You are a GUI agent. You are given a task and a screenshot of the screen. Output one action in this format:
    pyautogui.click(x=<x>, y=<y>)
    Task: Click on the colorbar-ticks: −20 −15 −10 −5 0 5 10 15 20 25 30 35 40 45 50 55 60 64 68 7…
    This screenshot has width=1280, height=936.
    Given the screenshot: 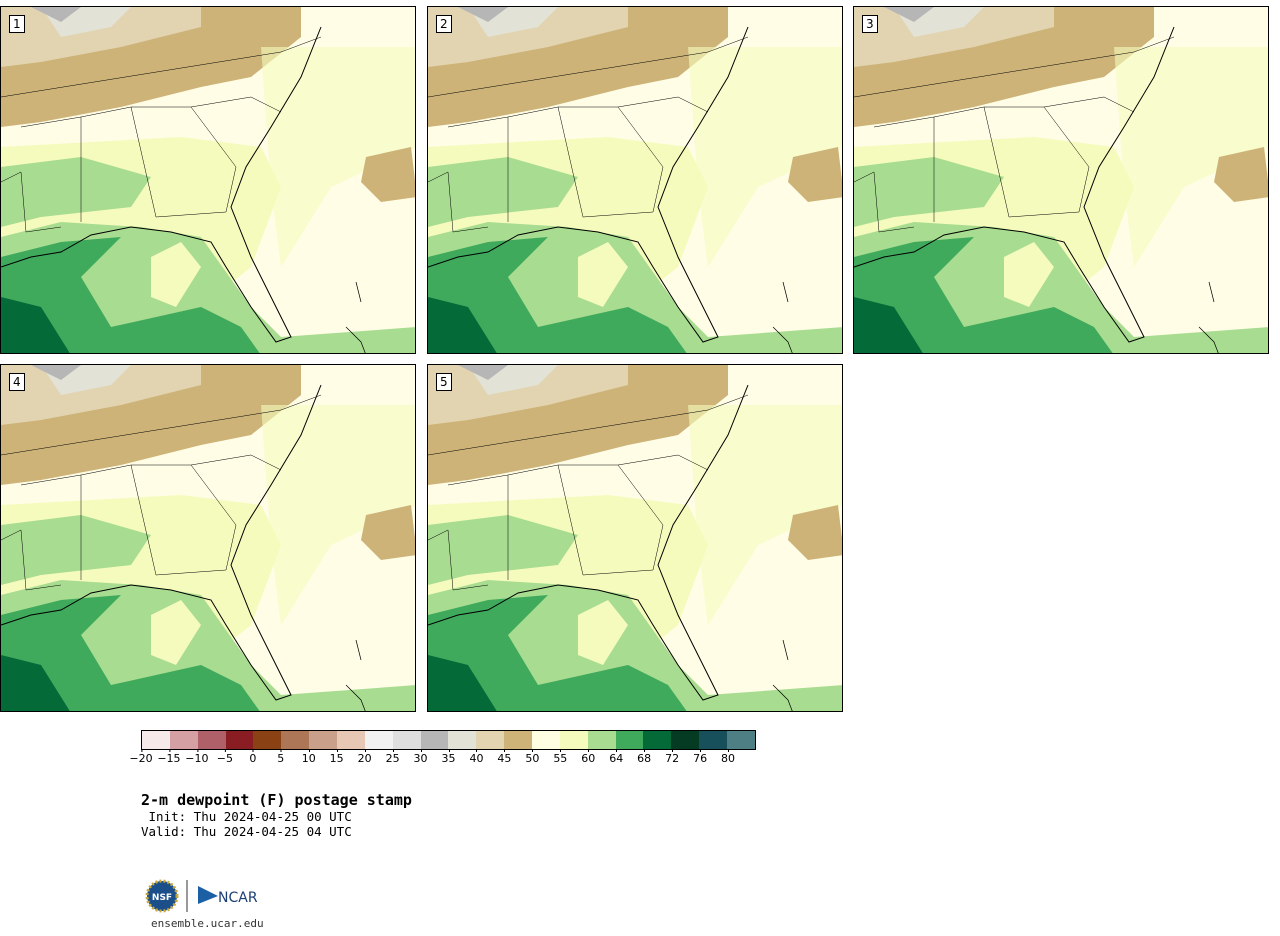 What is the action you would take?
    pyautogui.click(x=442, y=760)
    